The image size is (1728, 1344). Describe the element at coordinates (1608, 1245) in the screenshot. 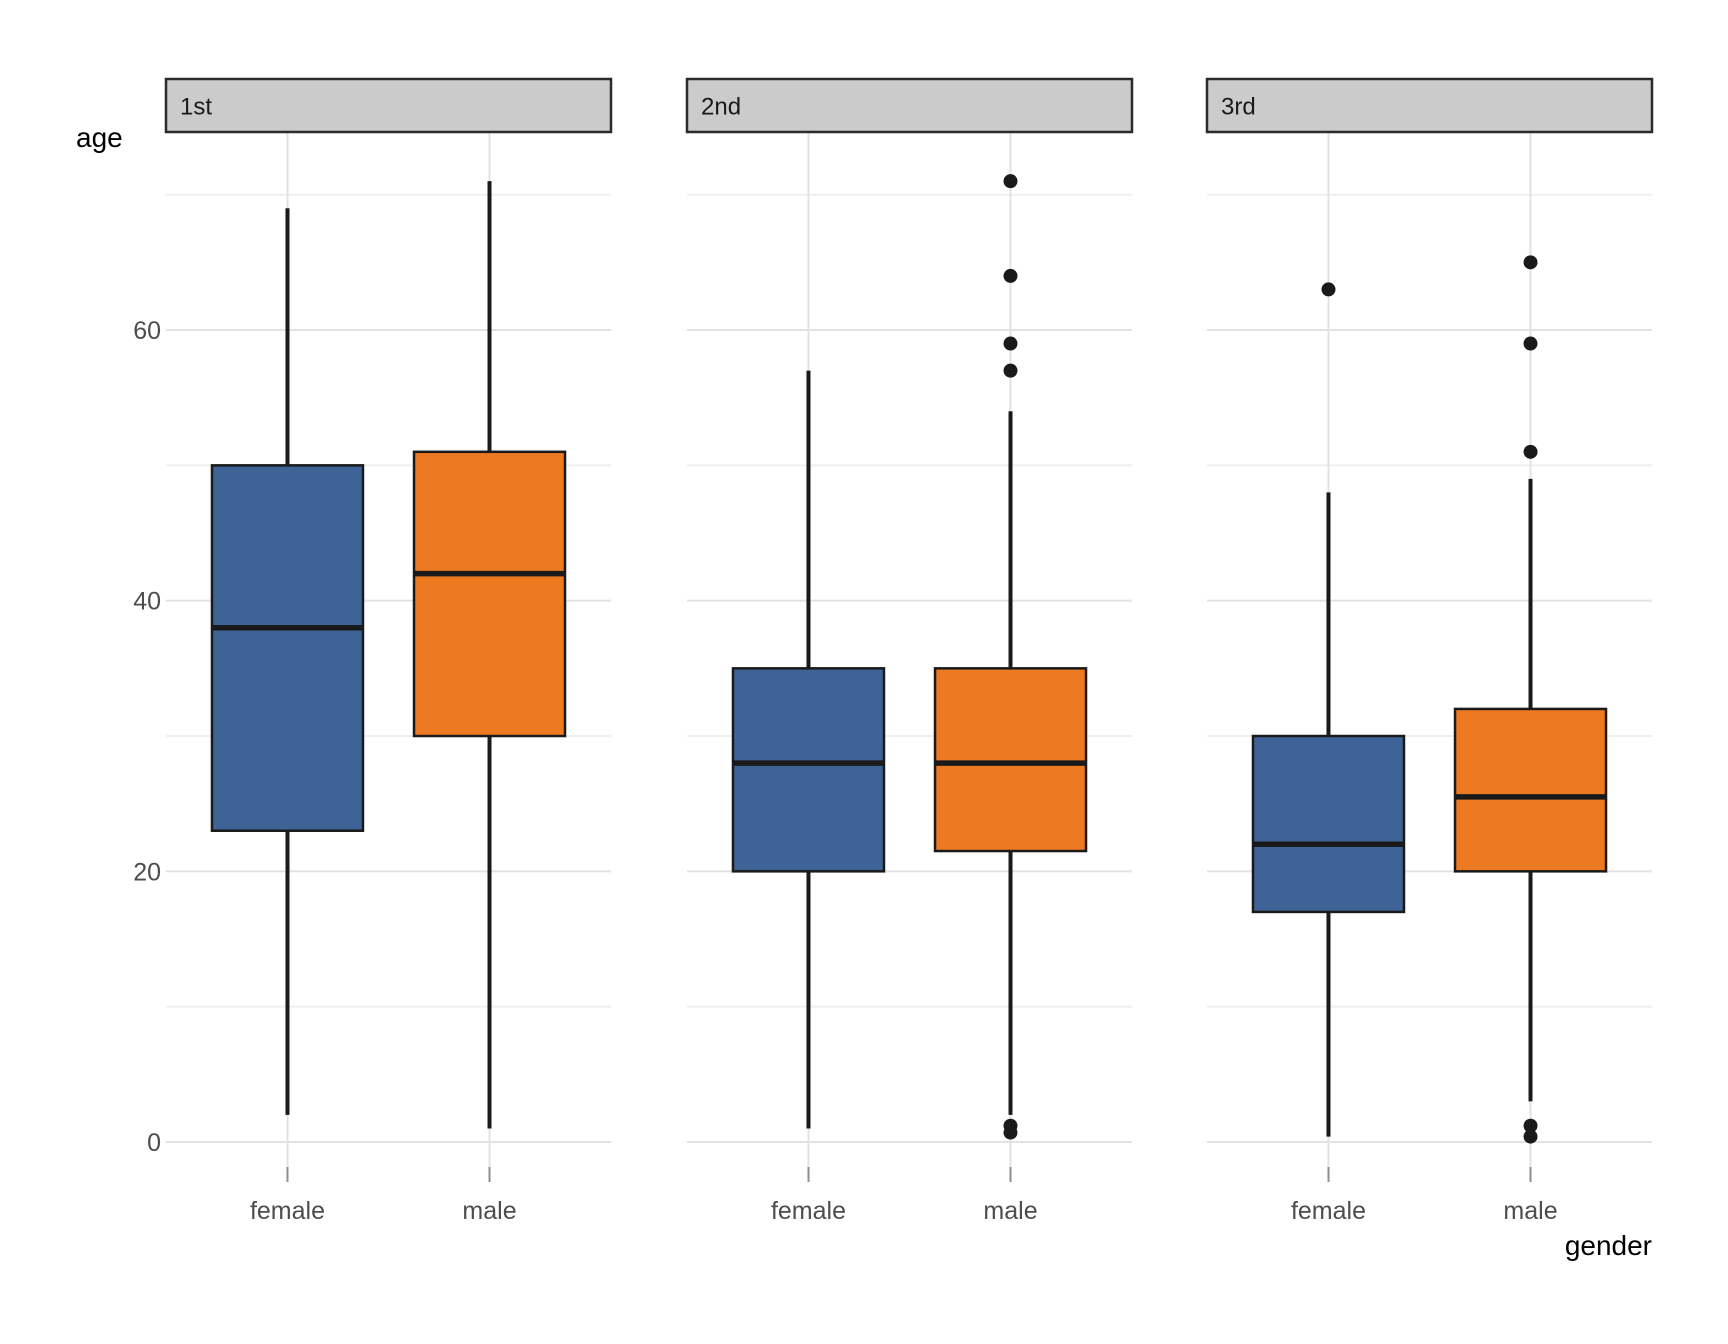

I see `x-axis-title: gender` at that location.